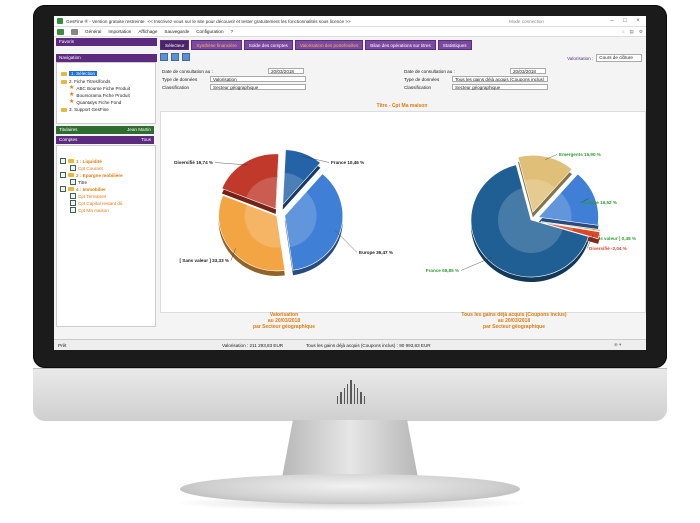 This screenshot has width=700, height=523. I want to click on status-ready: Prêt, so click(62, 345).